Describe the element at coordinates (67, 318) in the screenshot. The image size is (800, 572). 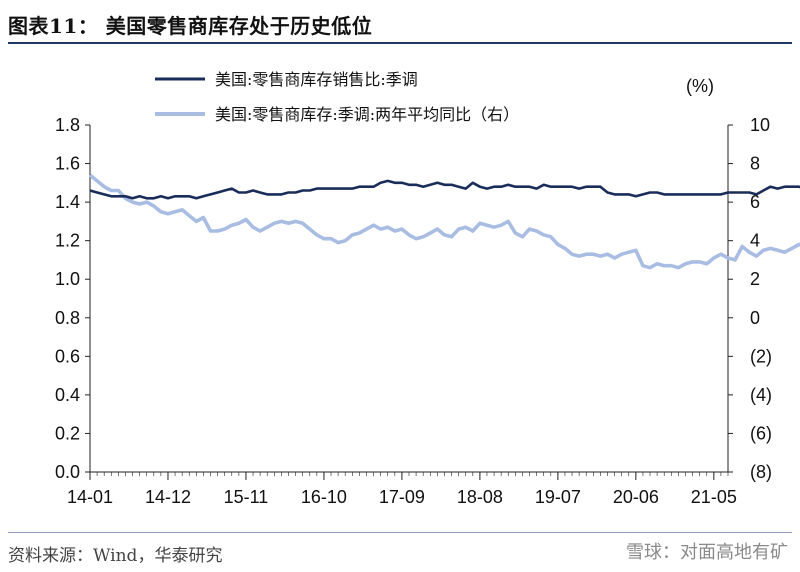
I see `left-tick-label: 0.8` at that location.